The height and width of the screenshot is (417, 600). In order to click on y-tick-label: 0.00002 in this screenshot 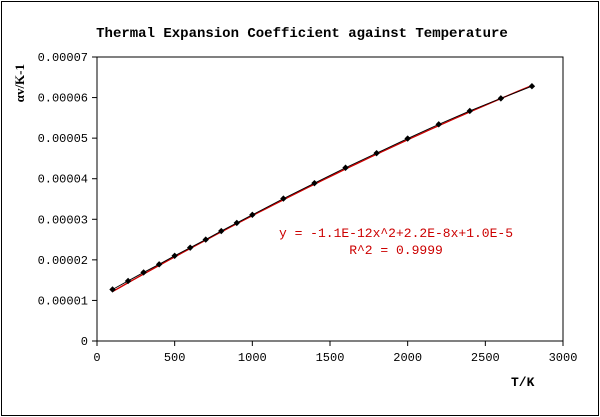, I will do `click(63, 261)`.